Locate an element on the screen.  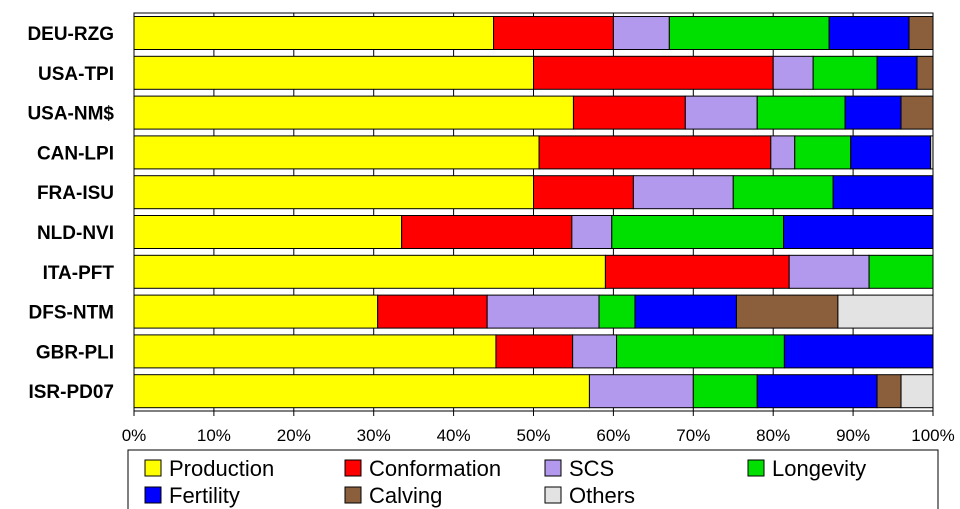
legend-swatch-others is located at coordinates (553, 495).